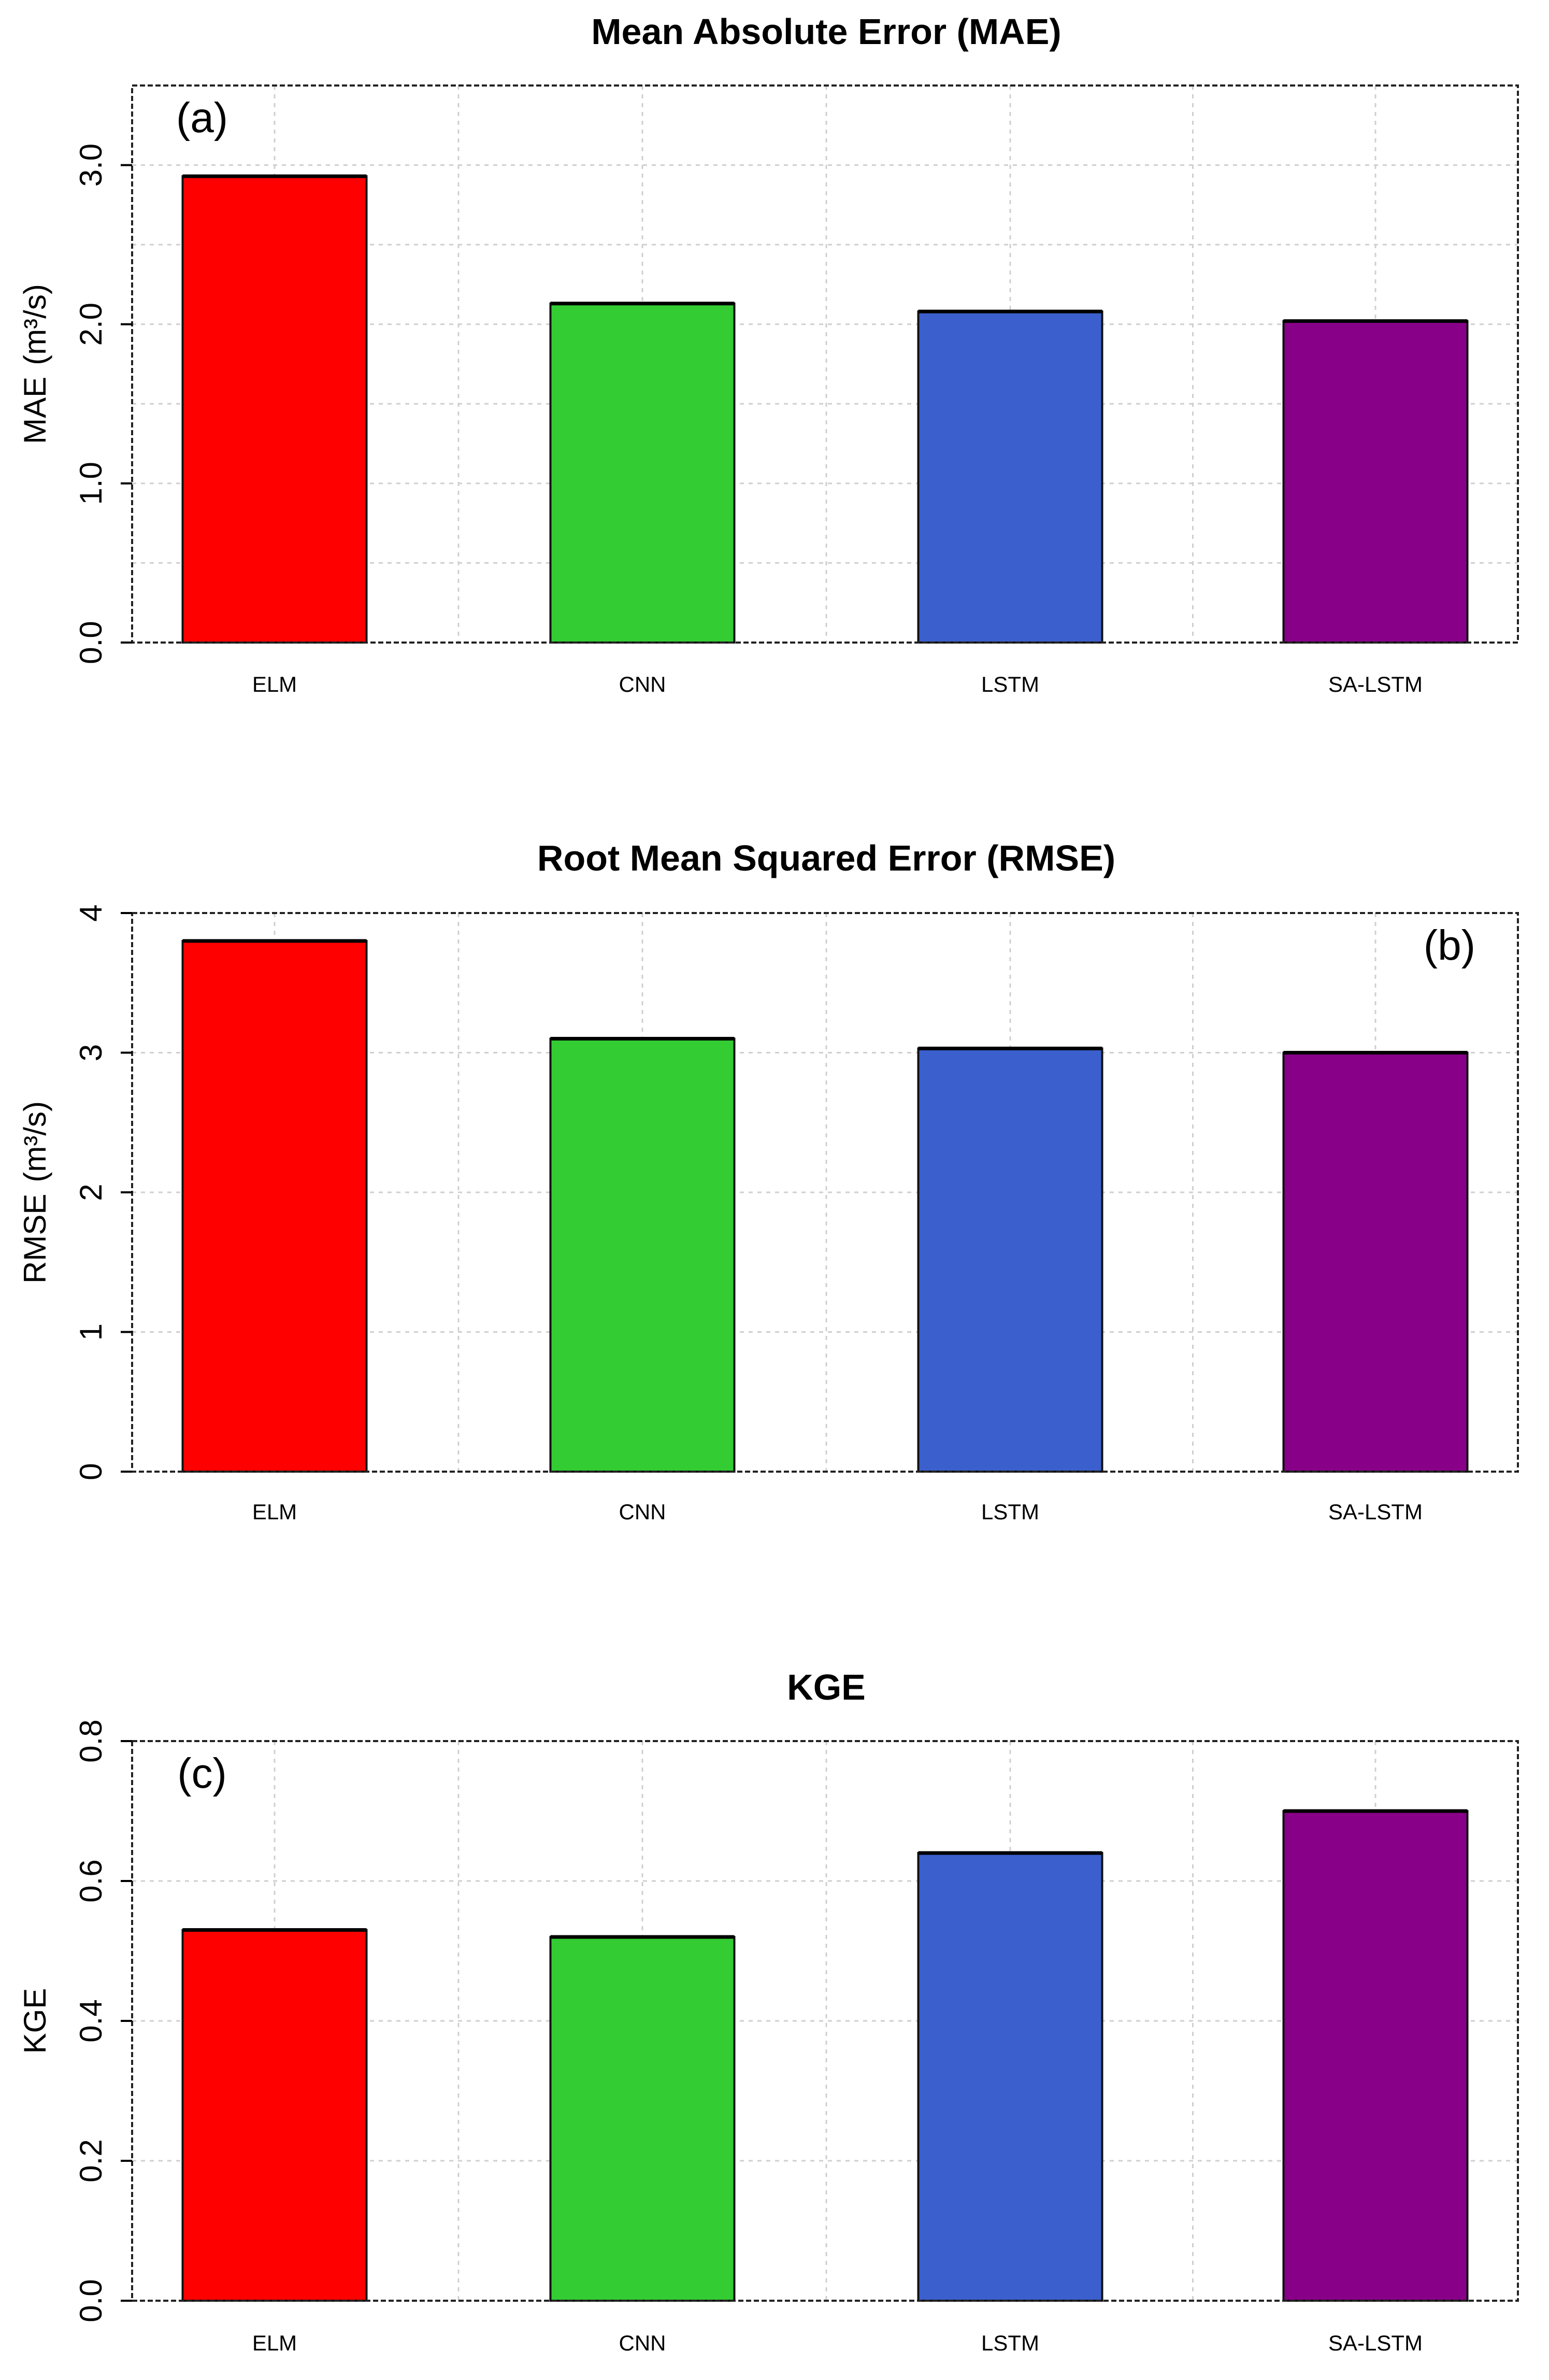  What do you see at coordinates (91, 2160) in the screenshot?
I see `y-tick-label: 0.2` at bounding box center [91, 2160].